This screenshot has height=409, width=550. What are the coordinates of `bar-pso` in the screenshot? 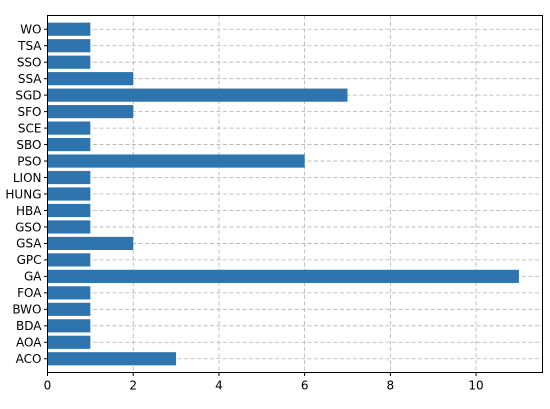 It's located at (176, 161).